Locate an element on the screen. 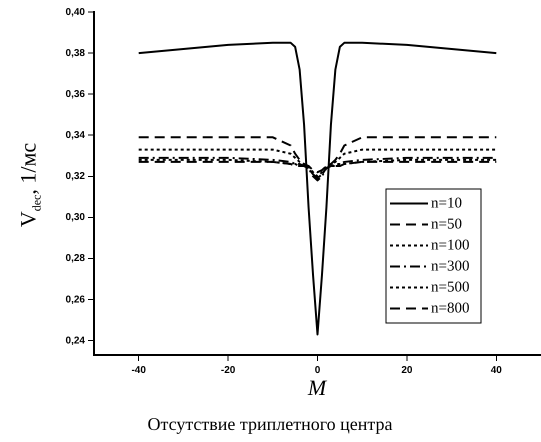 This screenshot has width=541, height=442. legend-label: n=10 is located at coordinates (446, 203).